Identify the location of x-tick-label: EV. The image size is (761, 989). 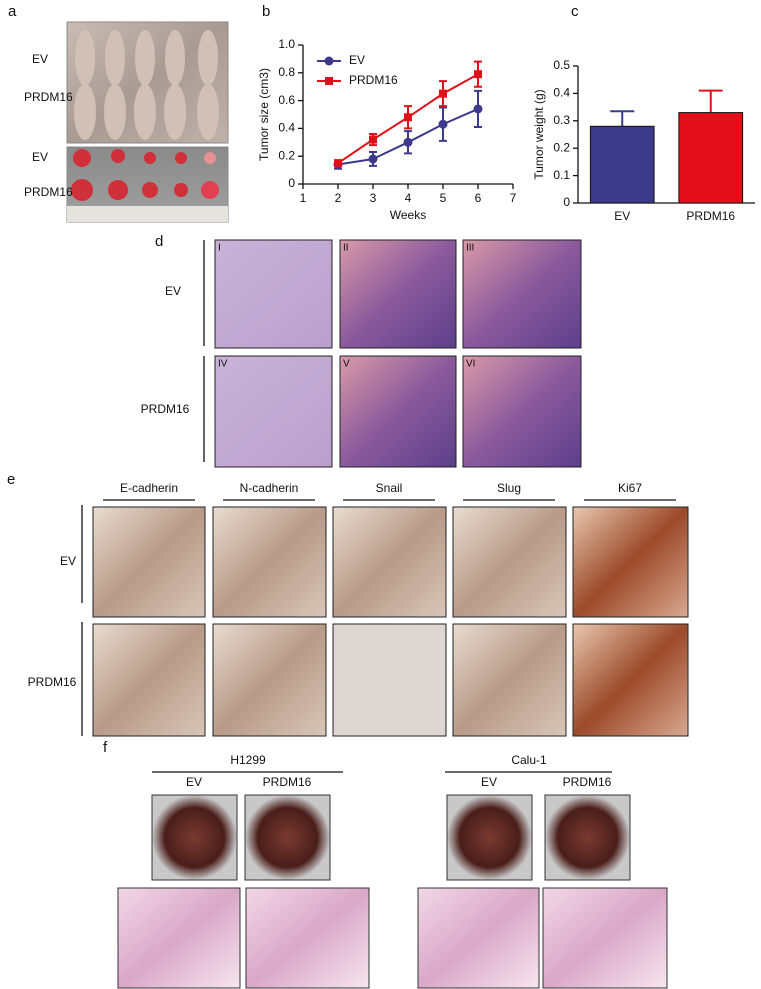
(622, 216).